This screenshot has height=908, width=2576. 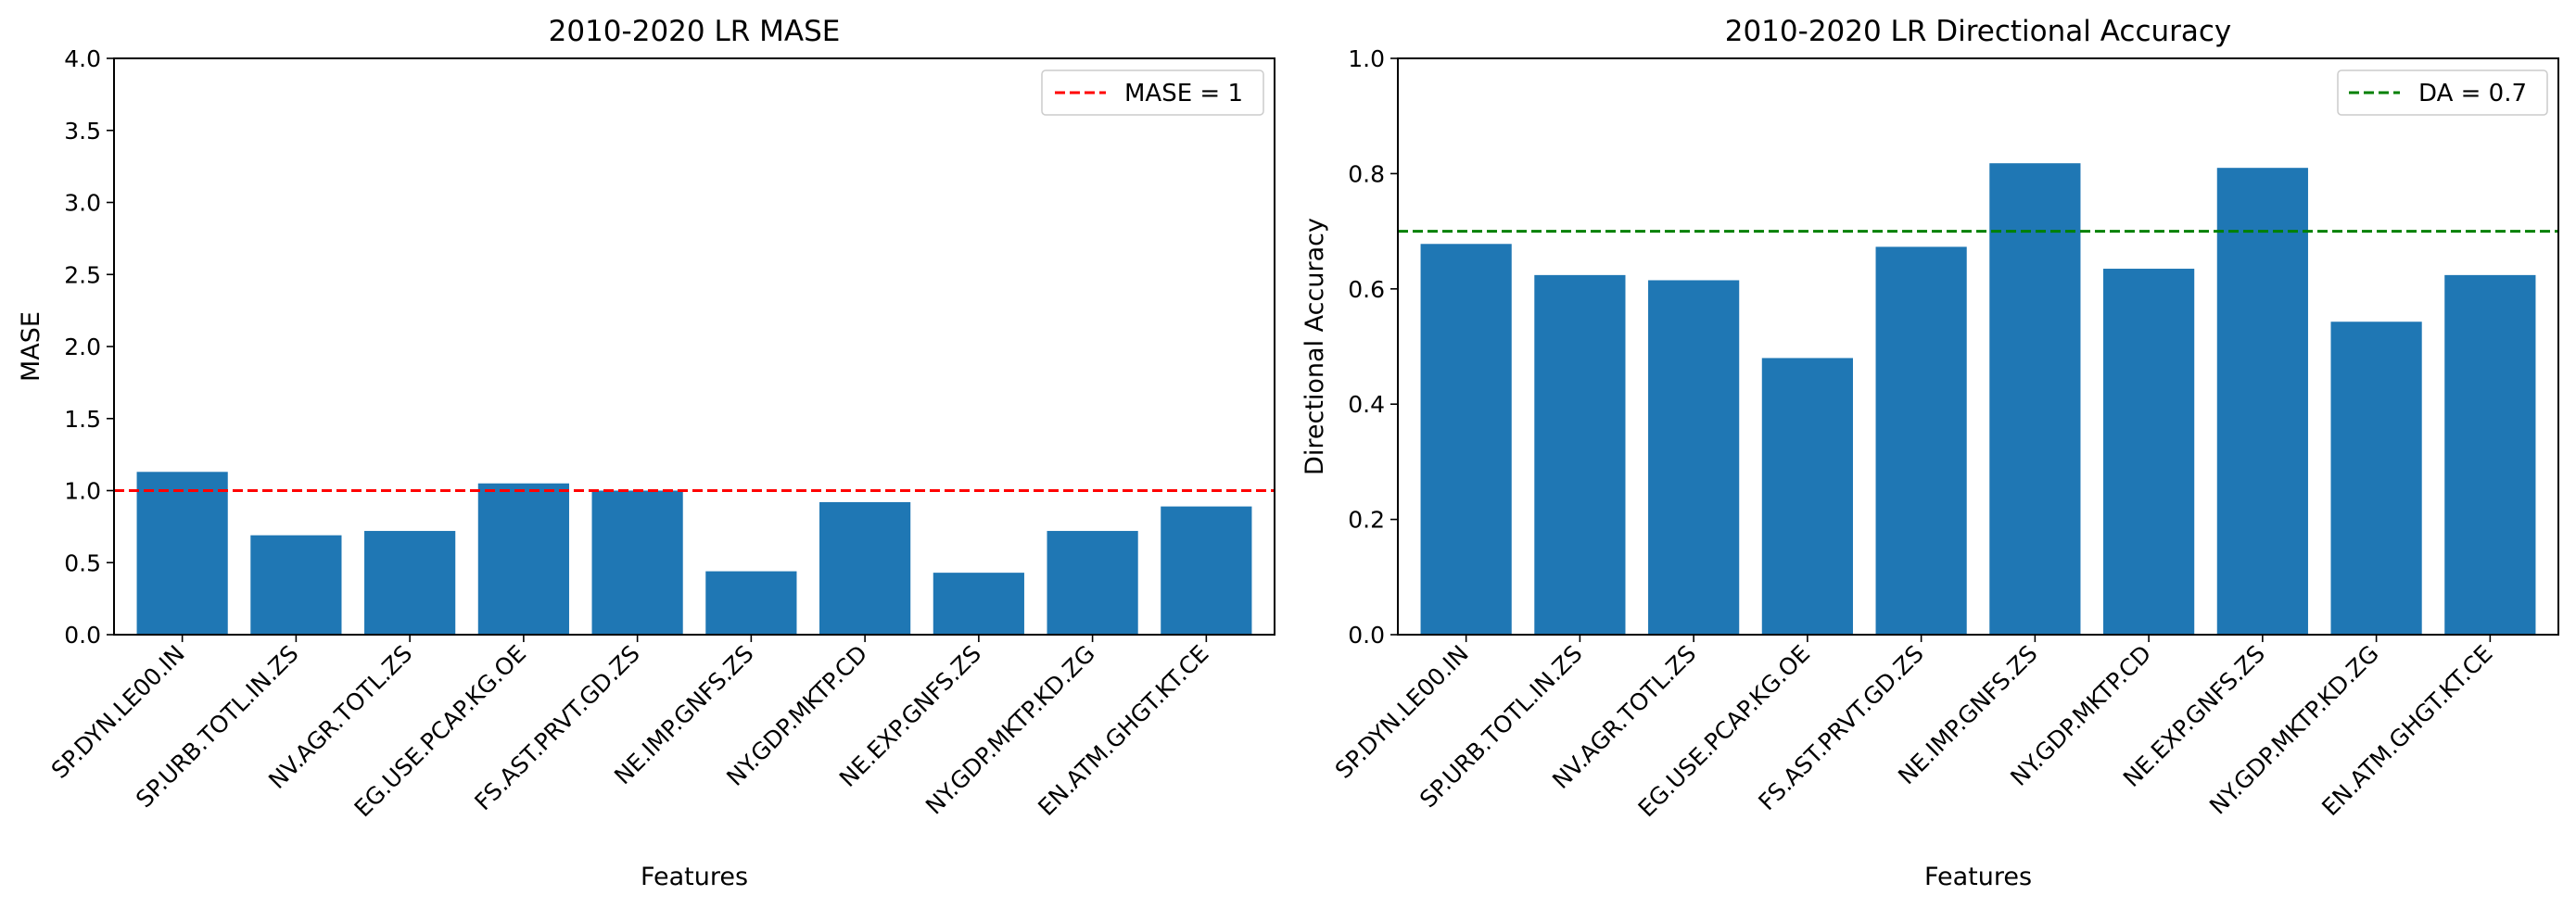 I want to click on legend-label: DA = 0.7, so click(x=2472, y=93).